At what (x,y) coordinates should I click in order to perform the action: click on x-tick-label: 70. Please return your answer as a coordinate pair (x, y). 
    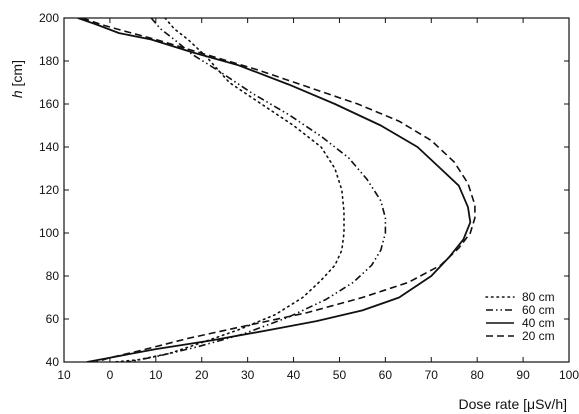
    Looking at the image, I should click on (432, 375).